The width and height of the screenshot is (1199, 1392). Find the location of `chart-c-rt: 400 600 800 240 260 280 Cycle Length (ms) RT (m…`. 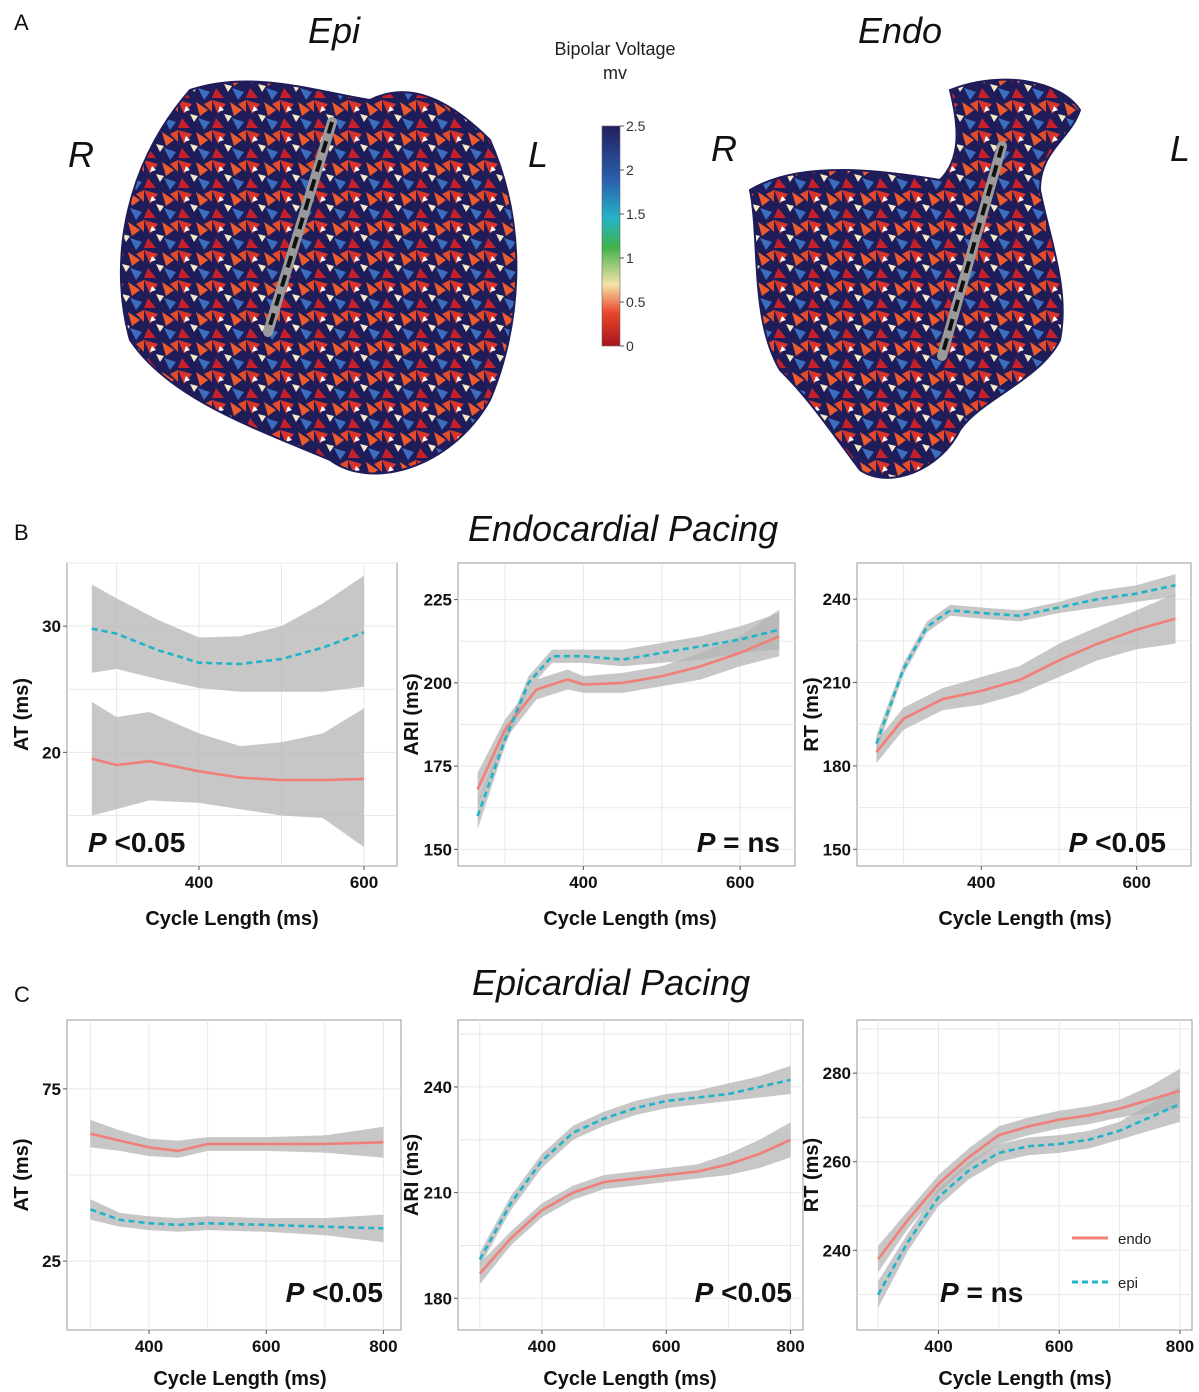

chart-c-rt: 400 600 800 240 260 280 Cycle Length (ms) RT (m… is located at coordinates (997, 1204).